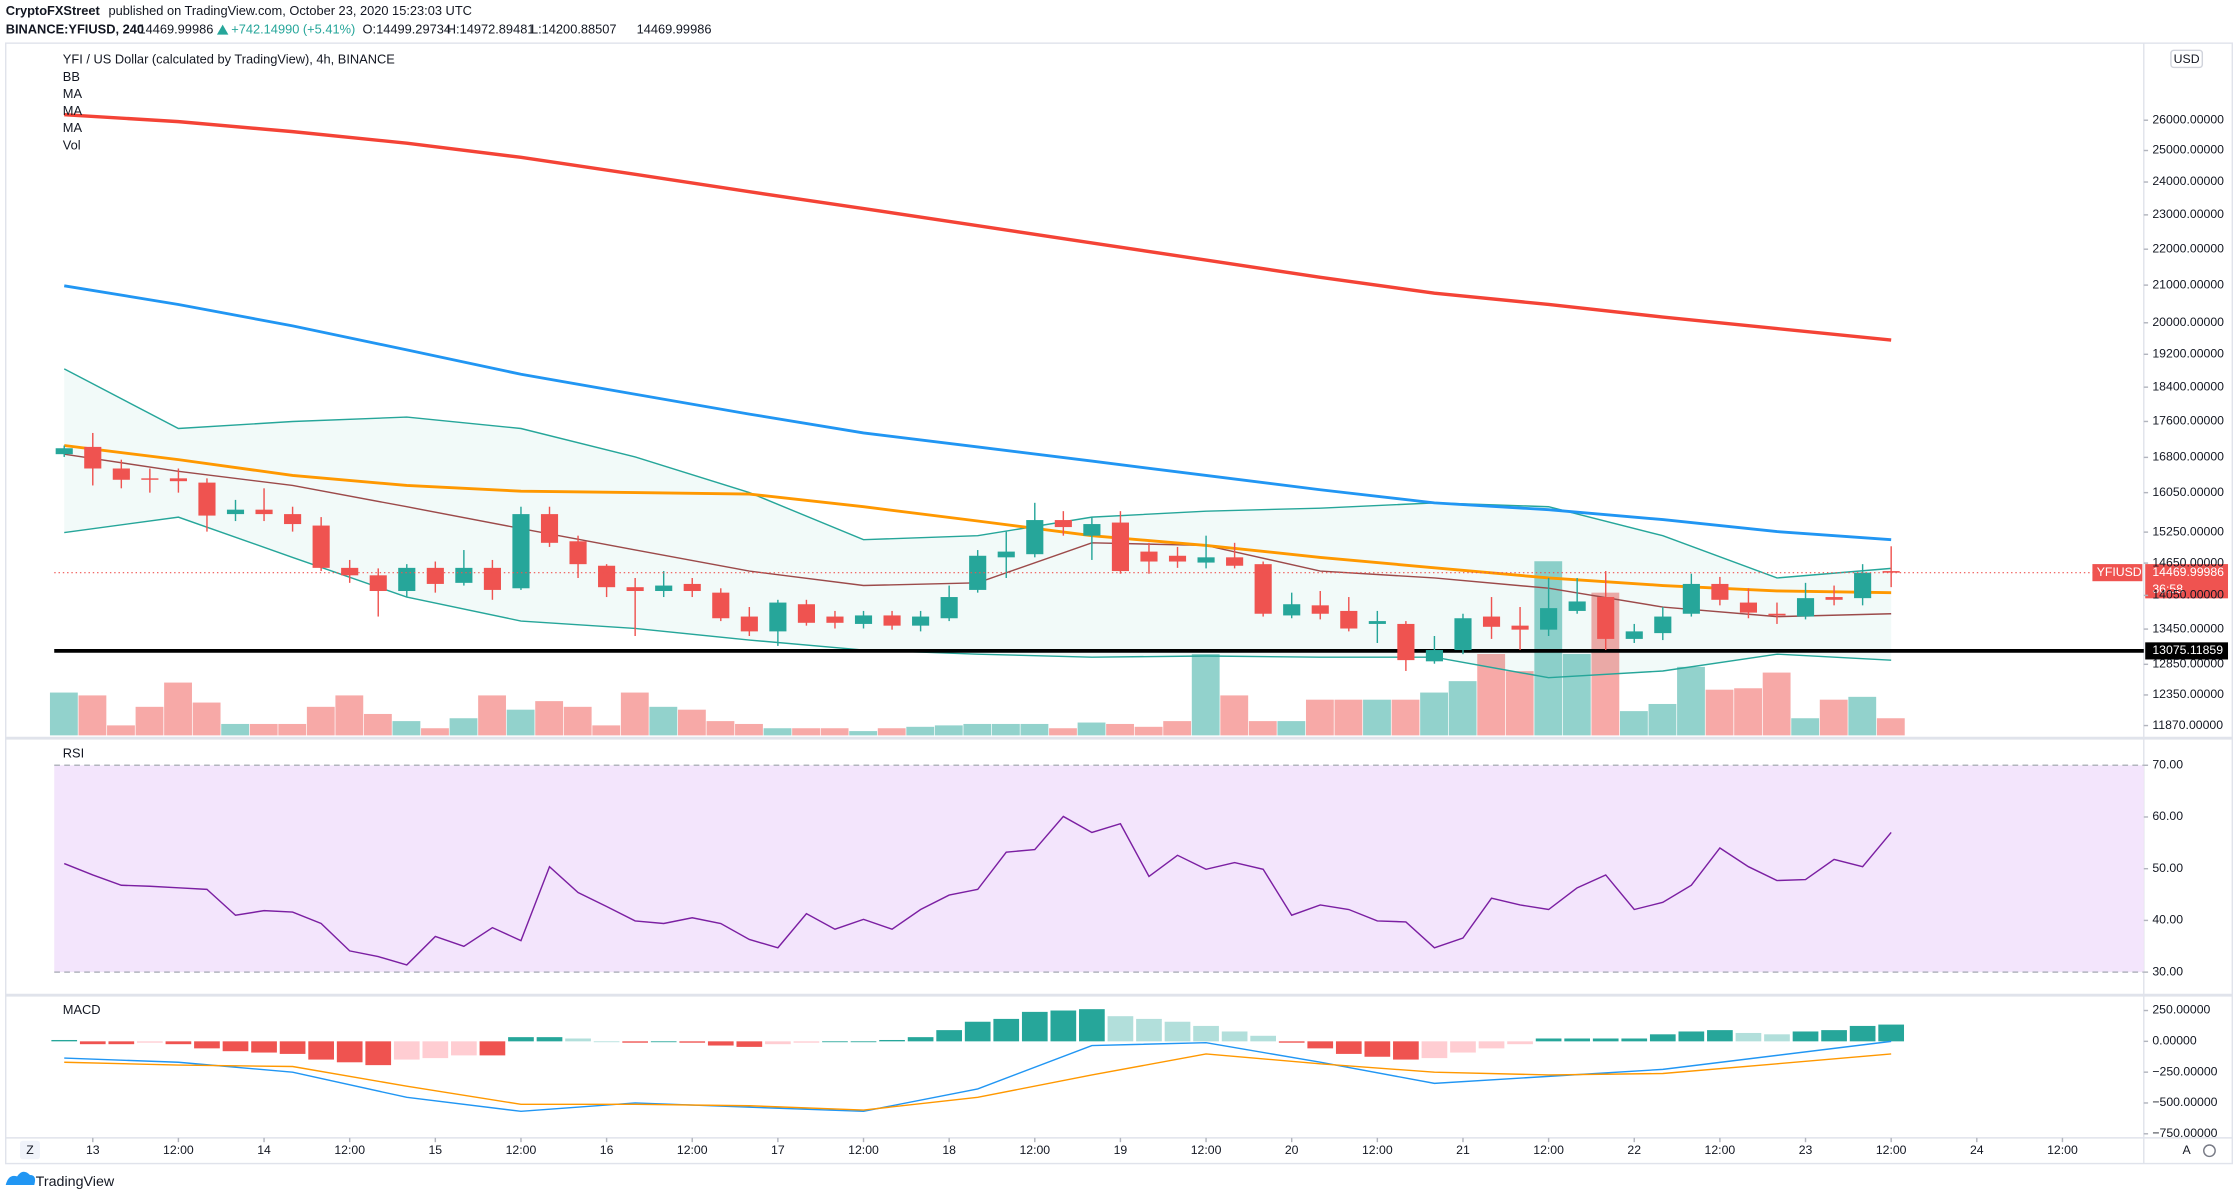 This screenshot has height=1201, width=2238. I want to click on last-price-label: 14469.99986, so click(2188, 572).